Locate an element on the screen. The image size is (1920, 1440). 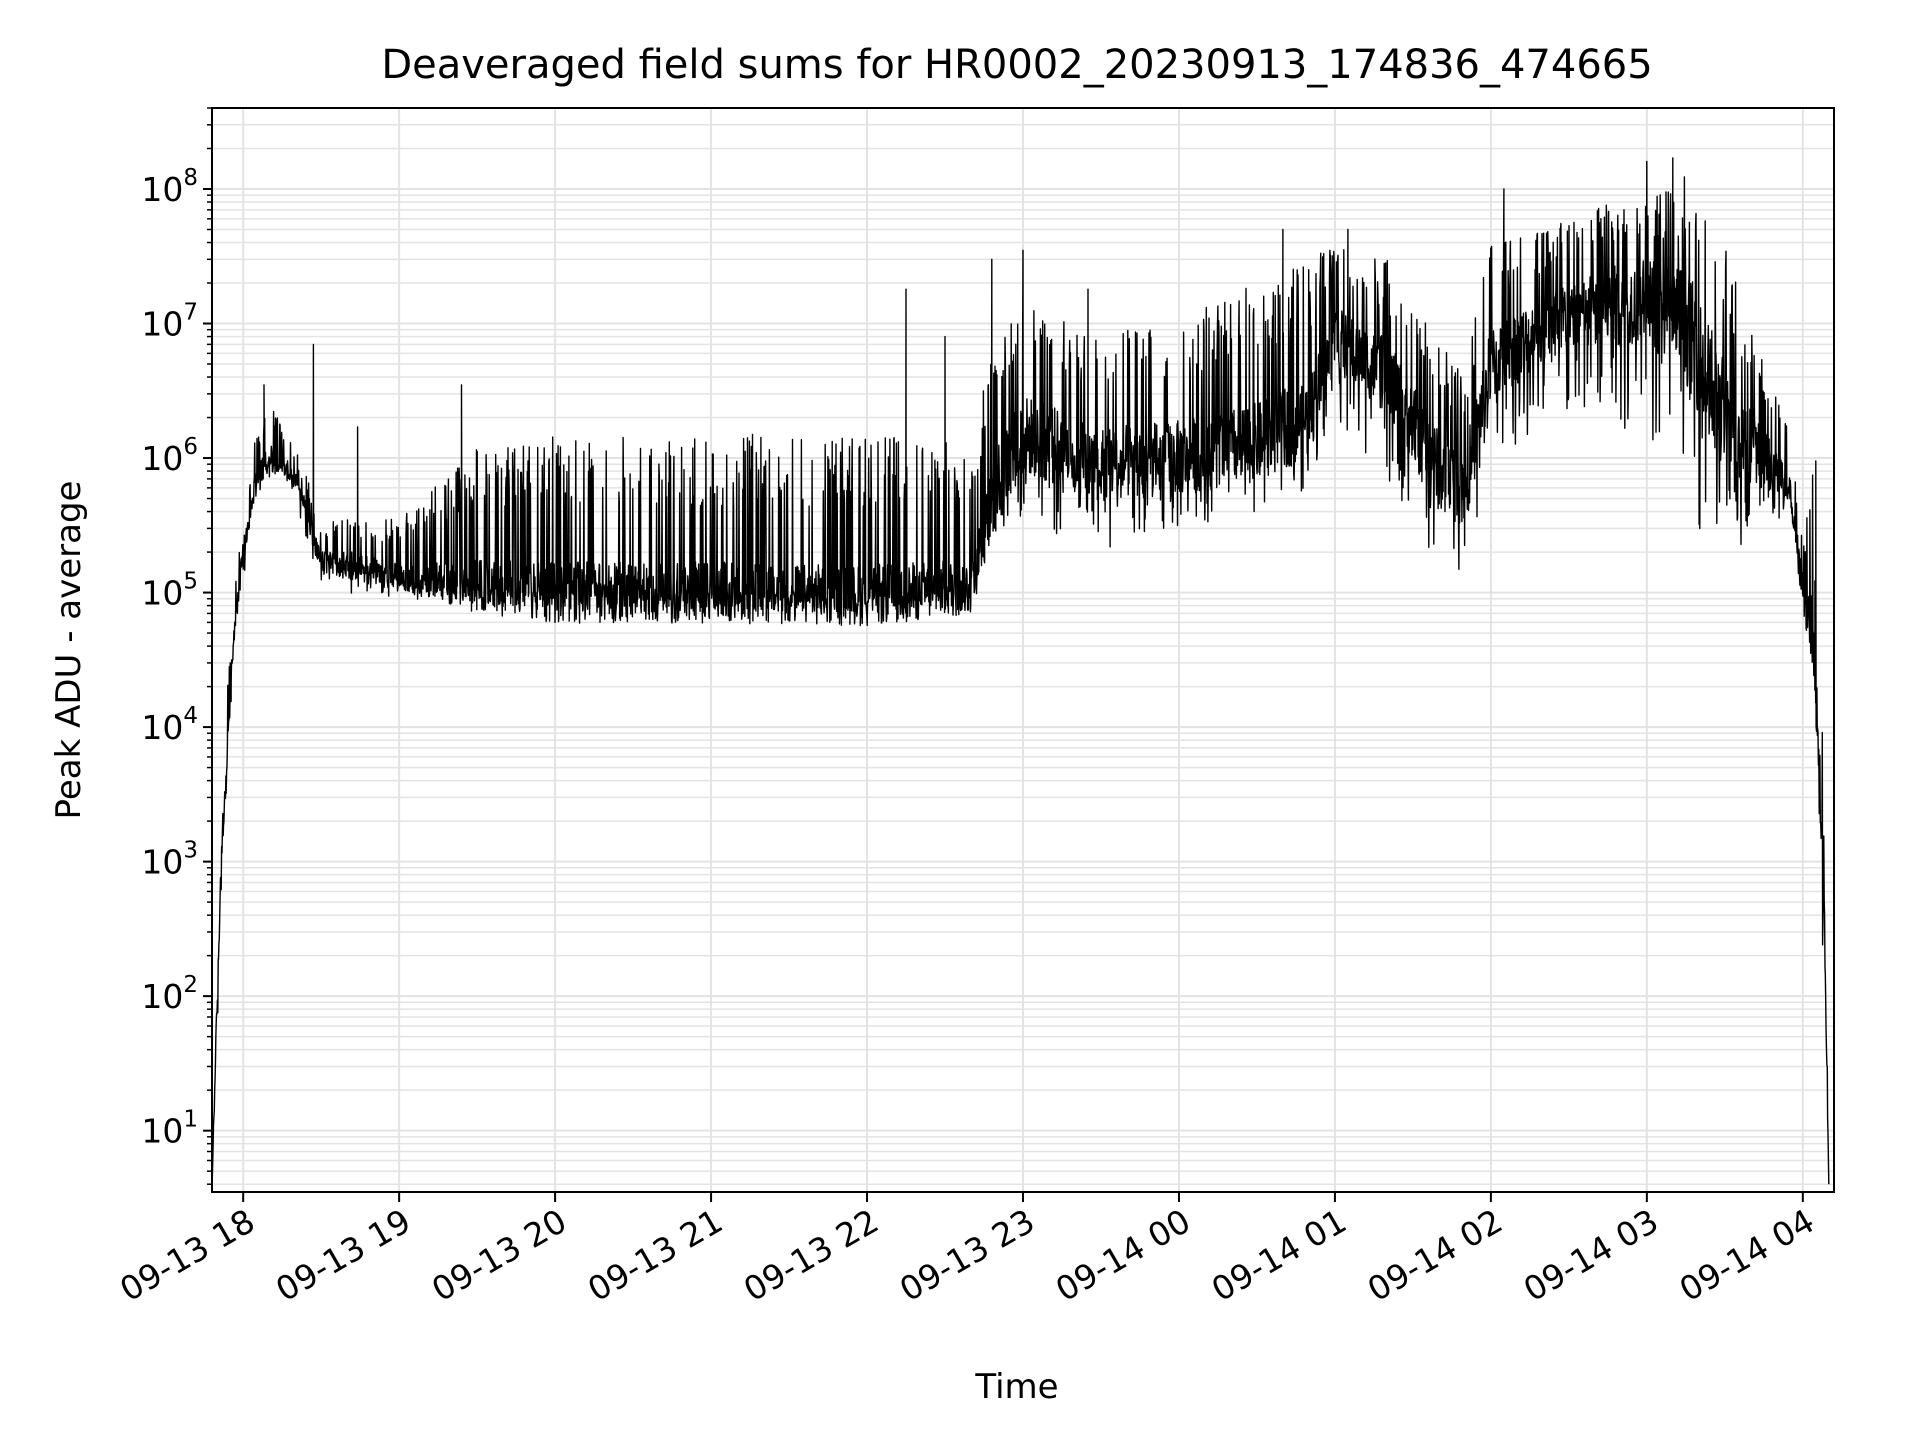
x-tick-label: 09-13 23 is located at coordinates (967, 1255).